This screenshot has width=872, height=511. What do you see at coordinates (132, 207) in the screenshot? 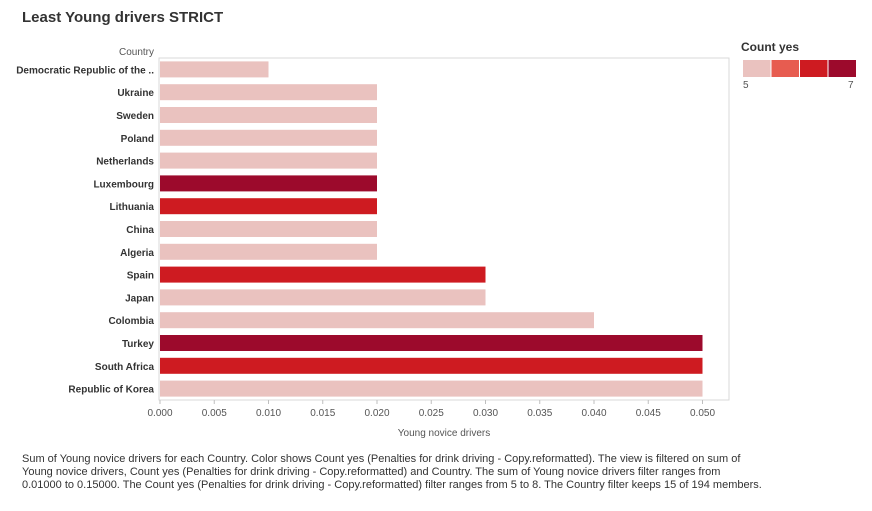
I see `category-label: Lithuania` at bounding box center [132, 207].